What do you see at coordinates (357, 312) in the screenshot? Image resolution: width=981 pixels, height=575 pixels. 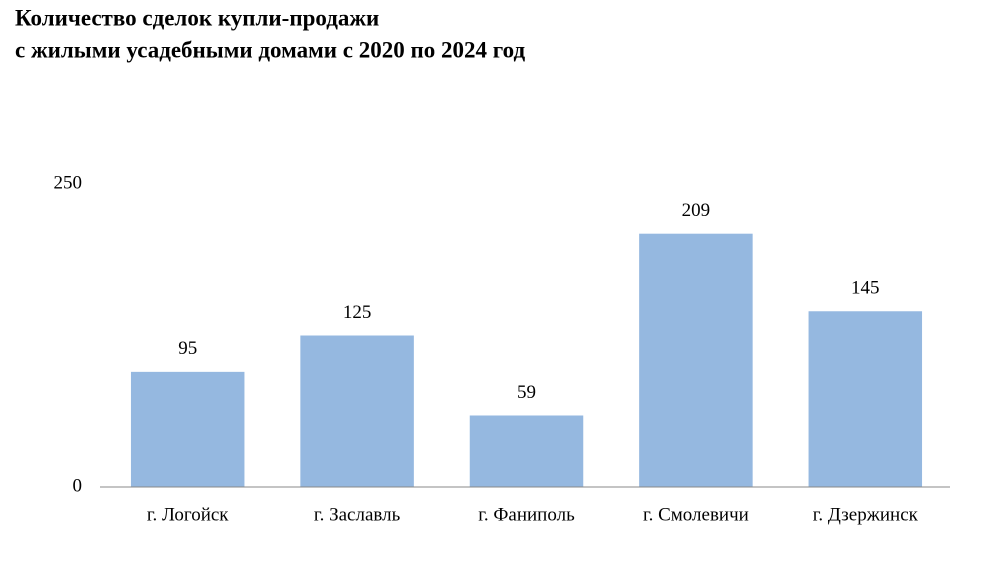 I see `data-label: 125` at bounding box center [357, 312].